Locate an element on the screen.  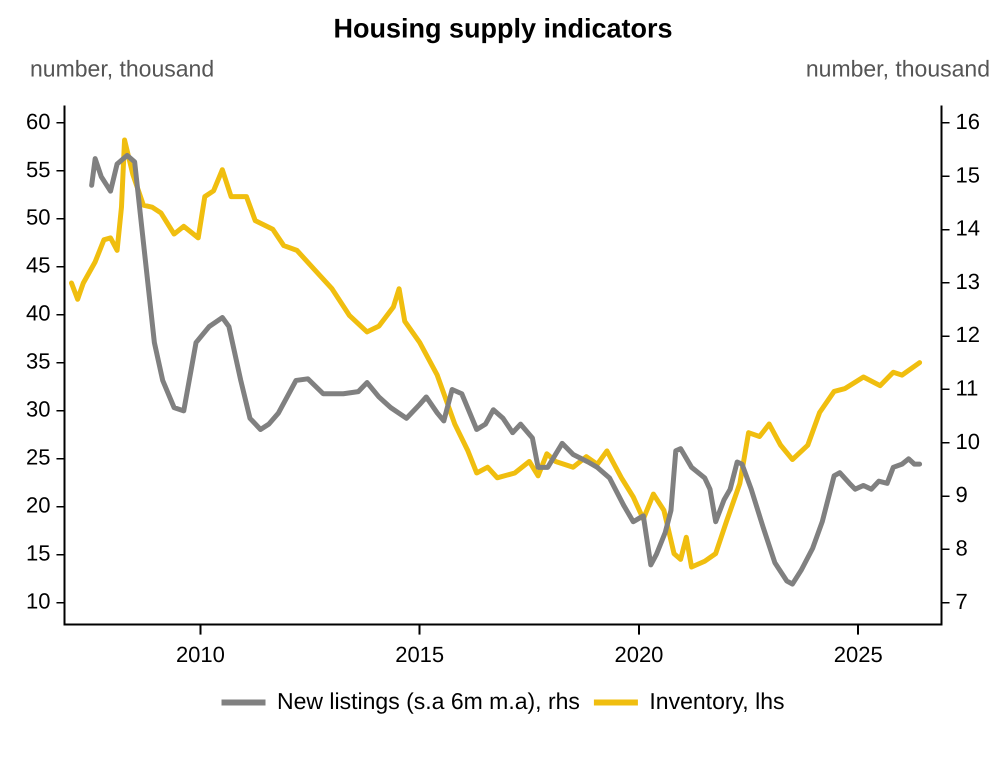
legend-label: New listings (s.a 6m m.a), rhs is located at coordinates (428, 701).